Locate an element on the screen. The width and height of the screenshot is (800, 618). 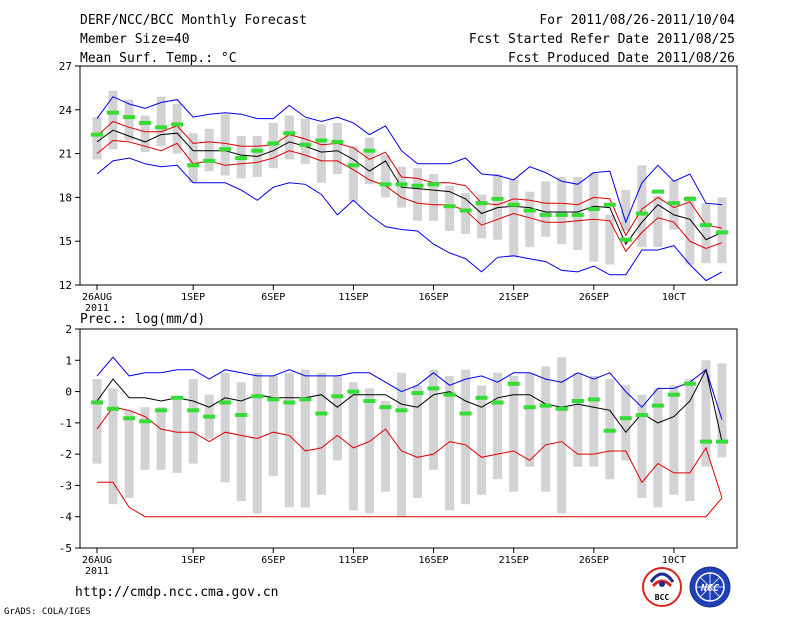
precipitation-xtick-sublabel: 2011 is located at coordinates (97, 571).